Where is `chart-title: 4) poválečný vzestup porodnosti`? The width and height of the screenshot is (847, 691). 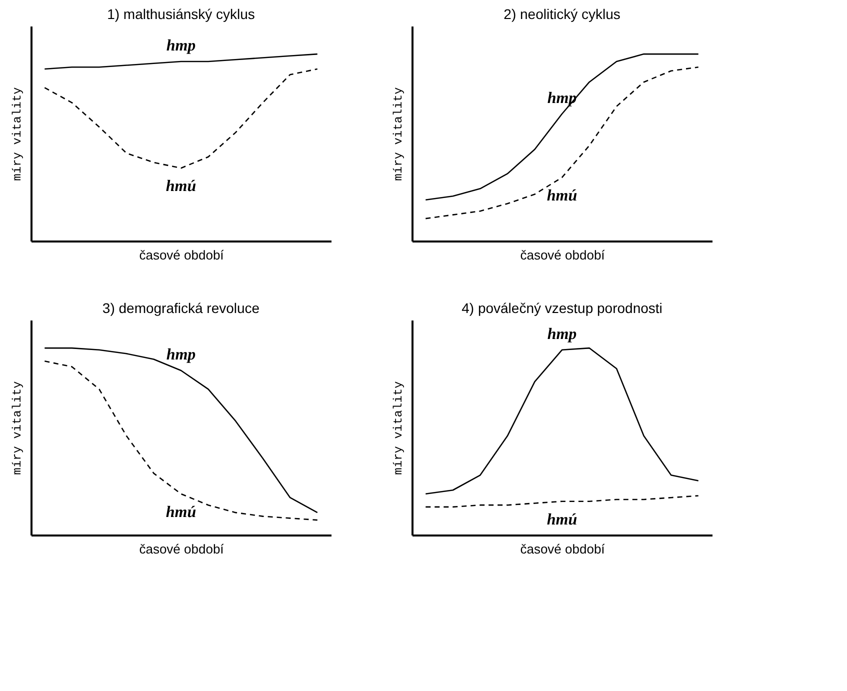 chart-title: 4) poválečný vzestup porodnosti is located at coordinates (562, 308).